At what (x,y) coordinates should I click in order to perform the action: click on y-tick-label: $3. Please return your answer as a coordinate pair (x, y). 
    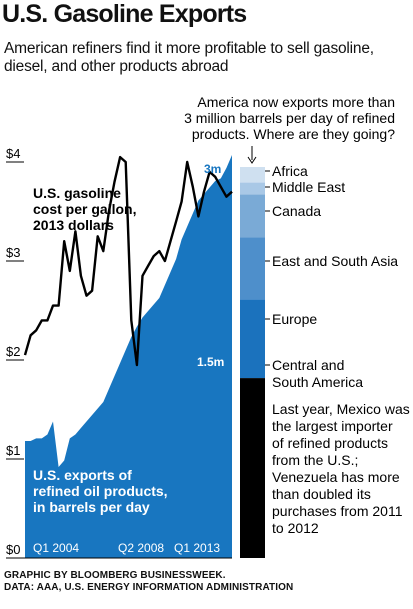
    Looking at the image, I should click on (13, 252).